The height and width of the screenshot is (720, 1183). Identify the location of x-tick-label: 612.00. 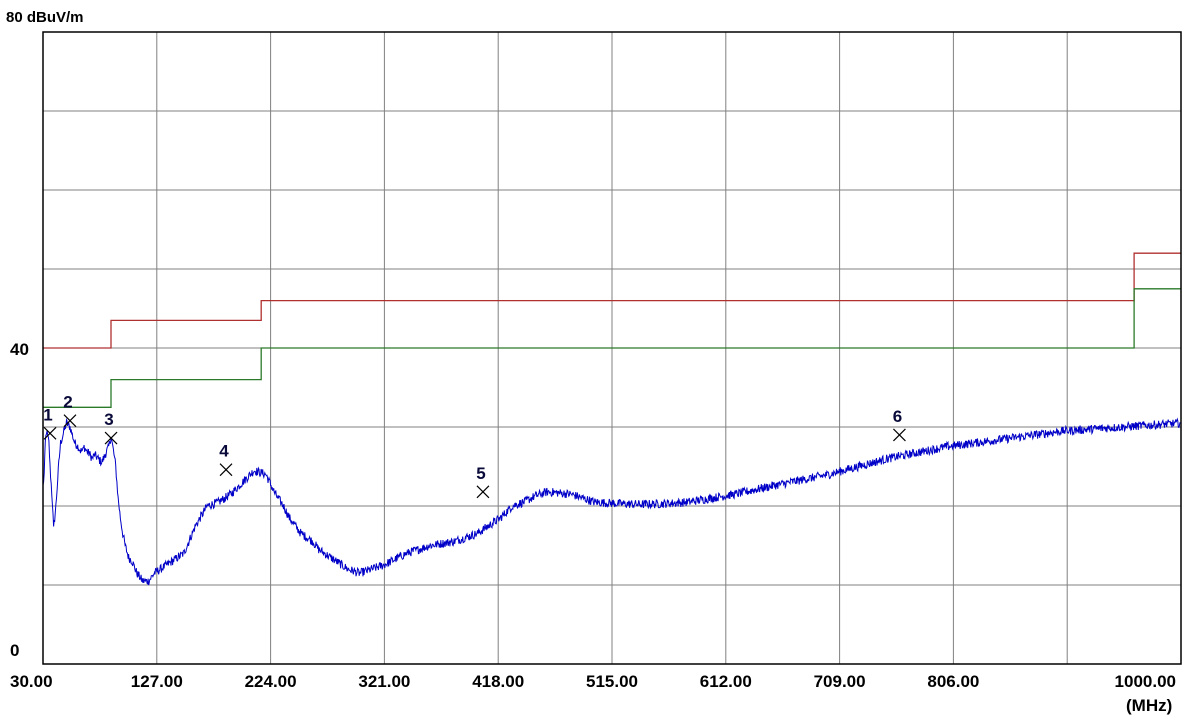
(726, 681).